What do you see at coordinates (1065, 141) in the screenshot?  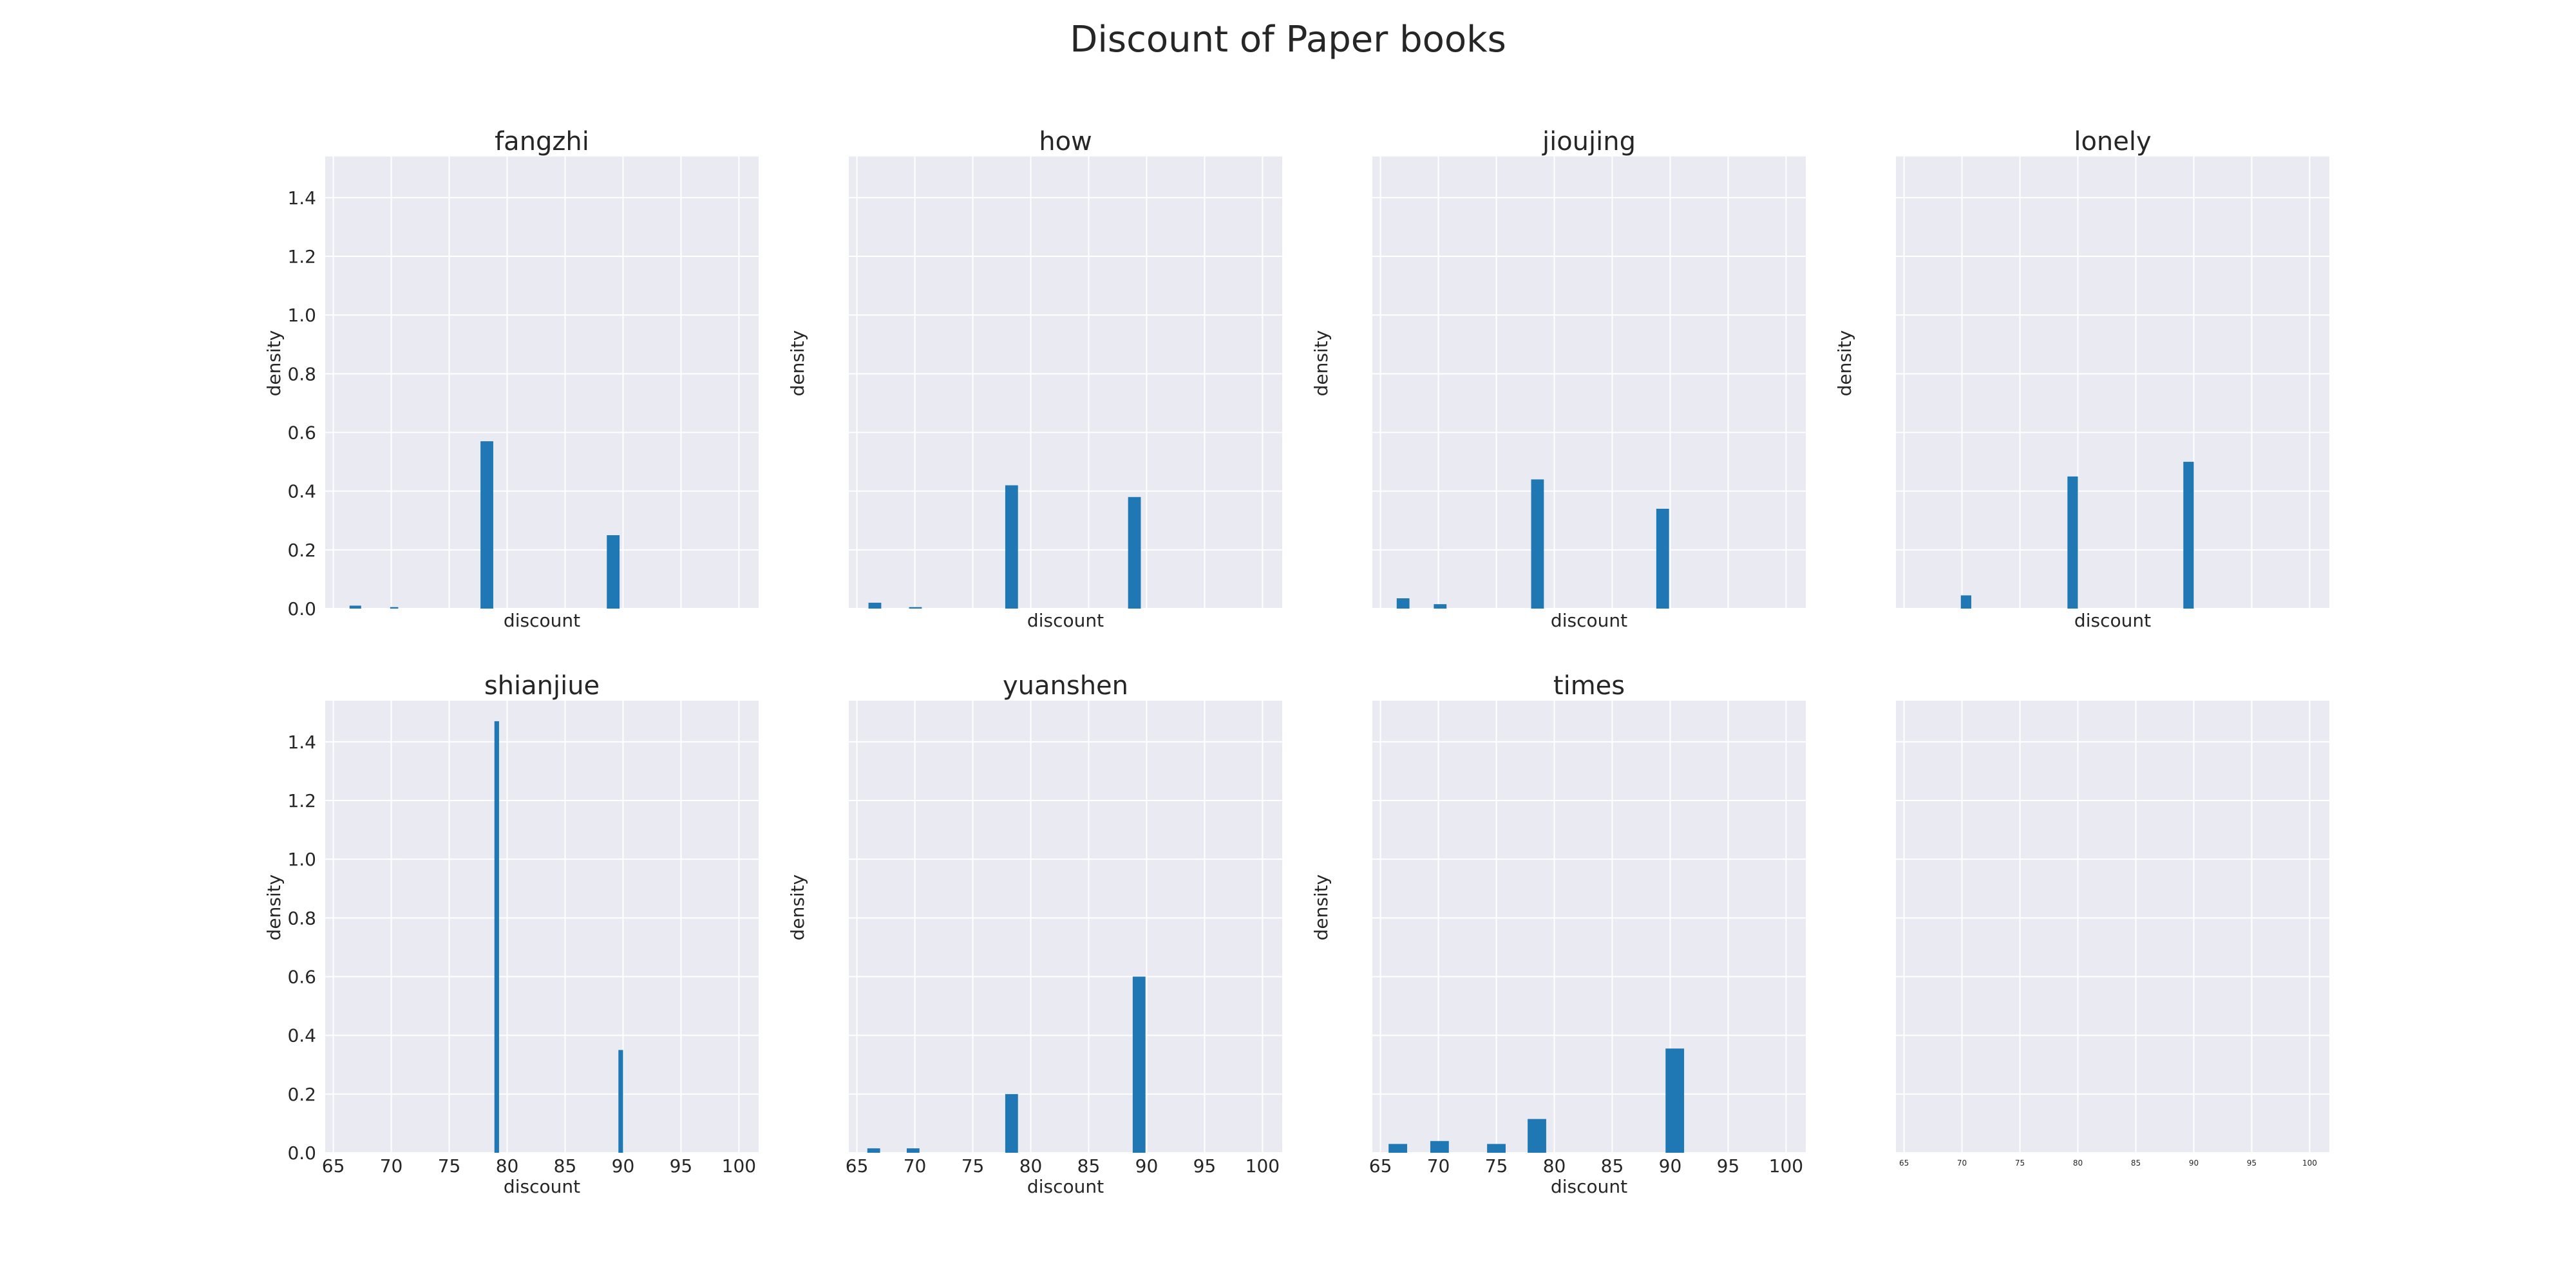 I see `panel-title: how` at bounding box center [1065, 141].